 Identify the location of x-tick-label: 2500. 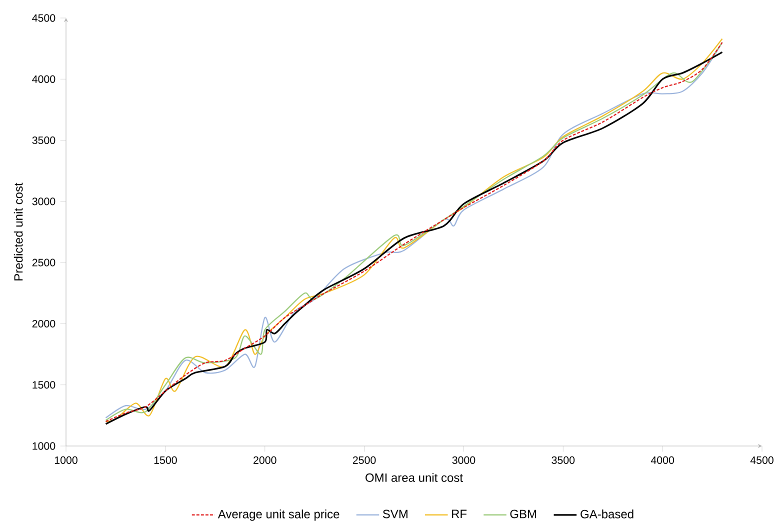
(364, 460).